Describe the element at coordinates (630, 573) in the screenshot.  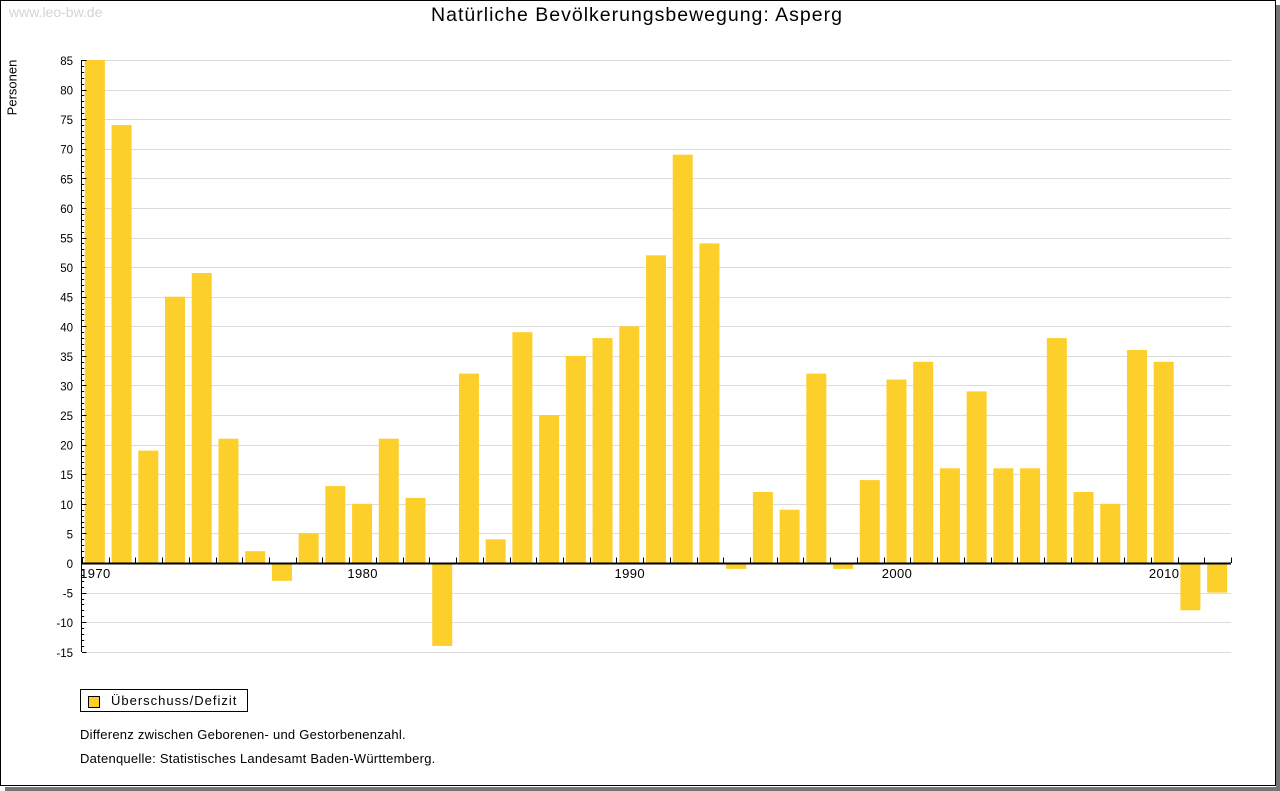
I see `svg-text: 1990` at that location.